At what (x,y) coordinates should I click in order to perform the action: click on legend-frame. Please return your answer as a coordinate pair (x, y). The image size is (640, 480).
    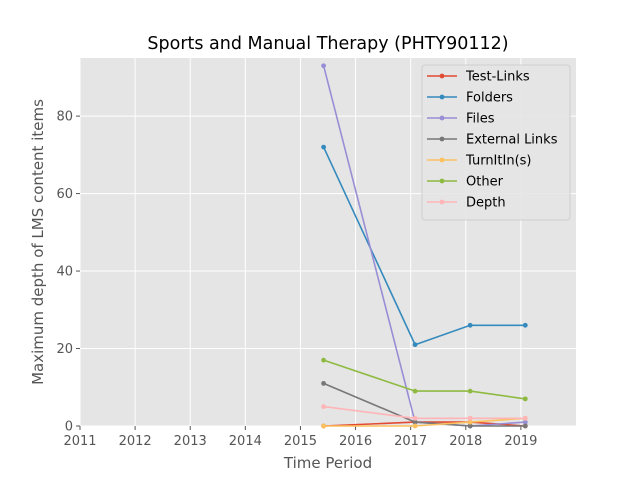
    Looking at the image, I should click on (496, 142).